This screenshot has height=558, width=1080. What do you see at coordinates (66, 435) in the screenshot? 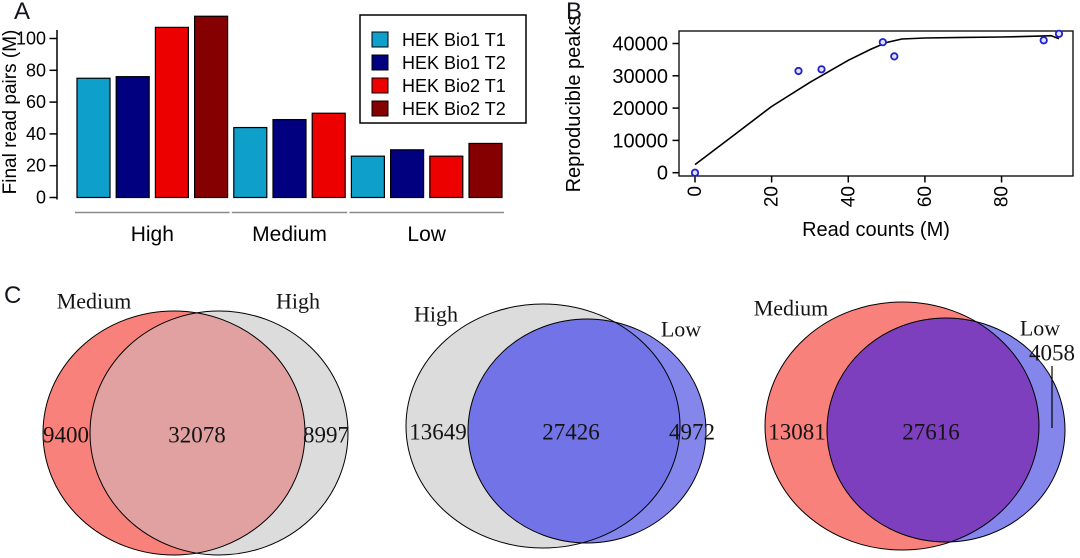
I see `venn-left-count: 9400` at bounding box center [66, 435].